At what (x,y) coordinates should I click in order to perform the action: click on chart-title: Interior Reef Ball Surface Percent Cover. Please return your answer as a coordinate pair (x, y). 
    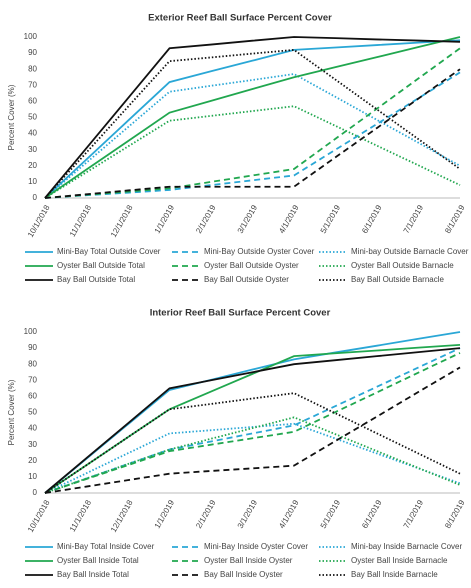
    Looking at the image, I should click on (240, 313).